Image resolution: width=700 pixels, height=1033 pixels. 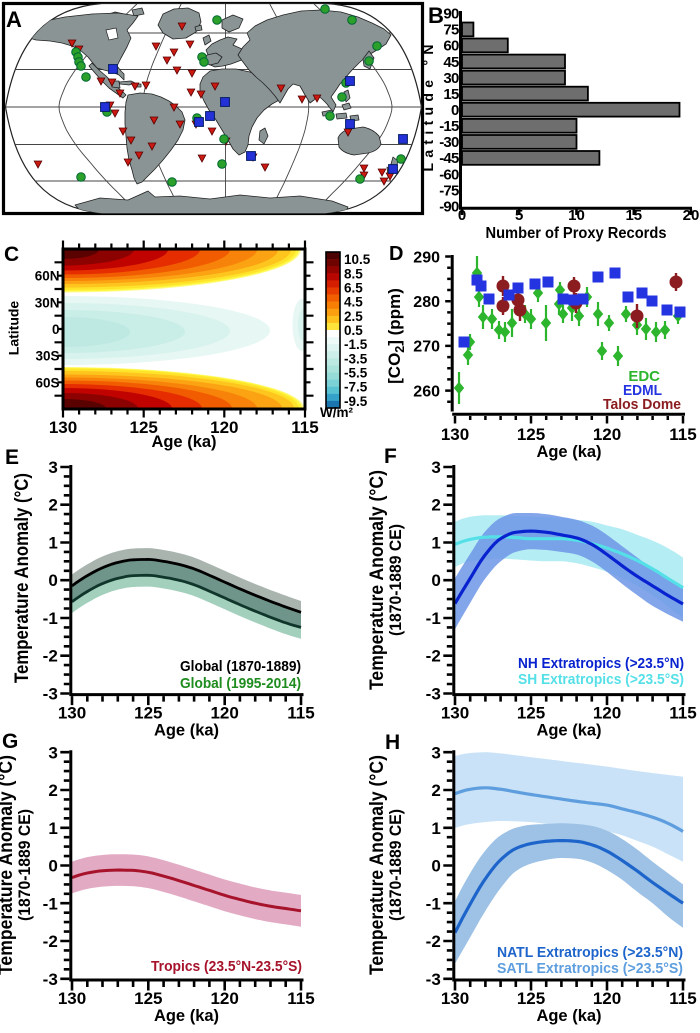 I want to click on svg-text: G, so click(x=10, y=741).